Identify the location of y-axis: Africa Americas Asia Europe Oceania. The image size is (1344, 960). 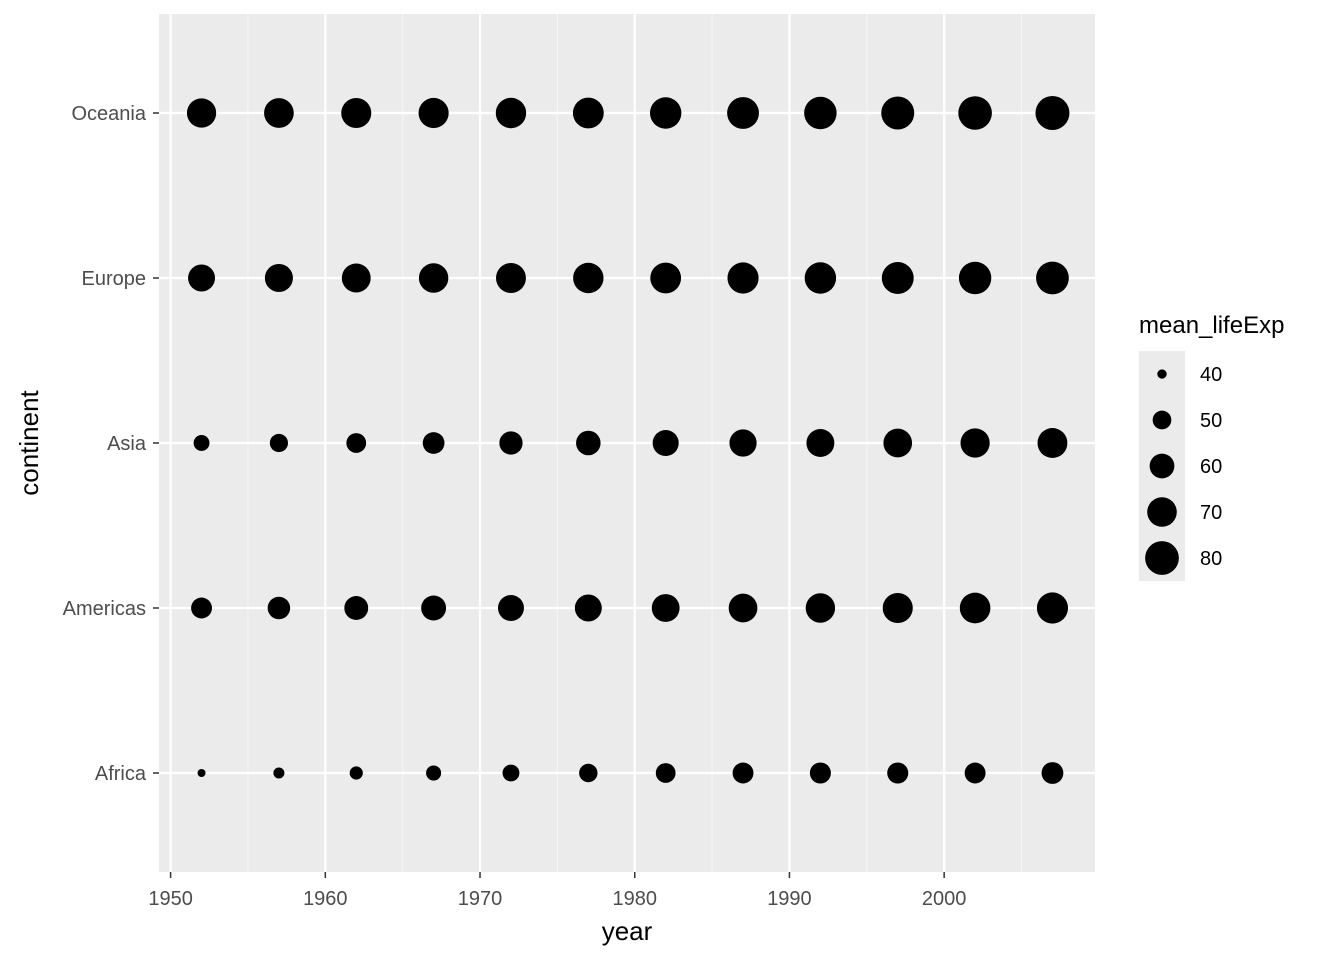
(111, 444).